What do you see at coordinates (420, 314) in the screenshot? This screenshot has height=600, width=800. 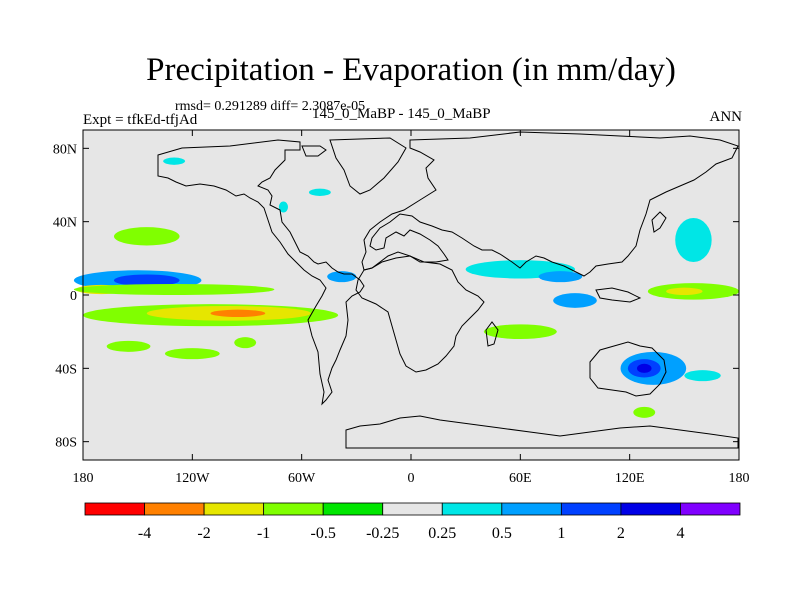 I see `coastline-africa` at bounding box center [420, 314].